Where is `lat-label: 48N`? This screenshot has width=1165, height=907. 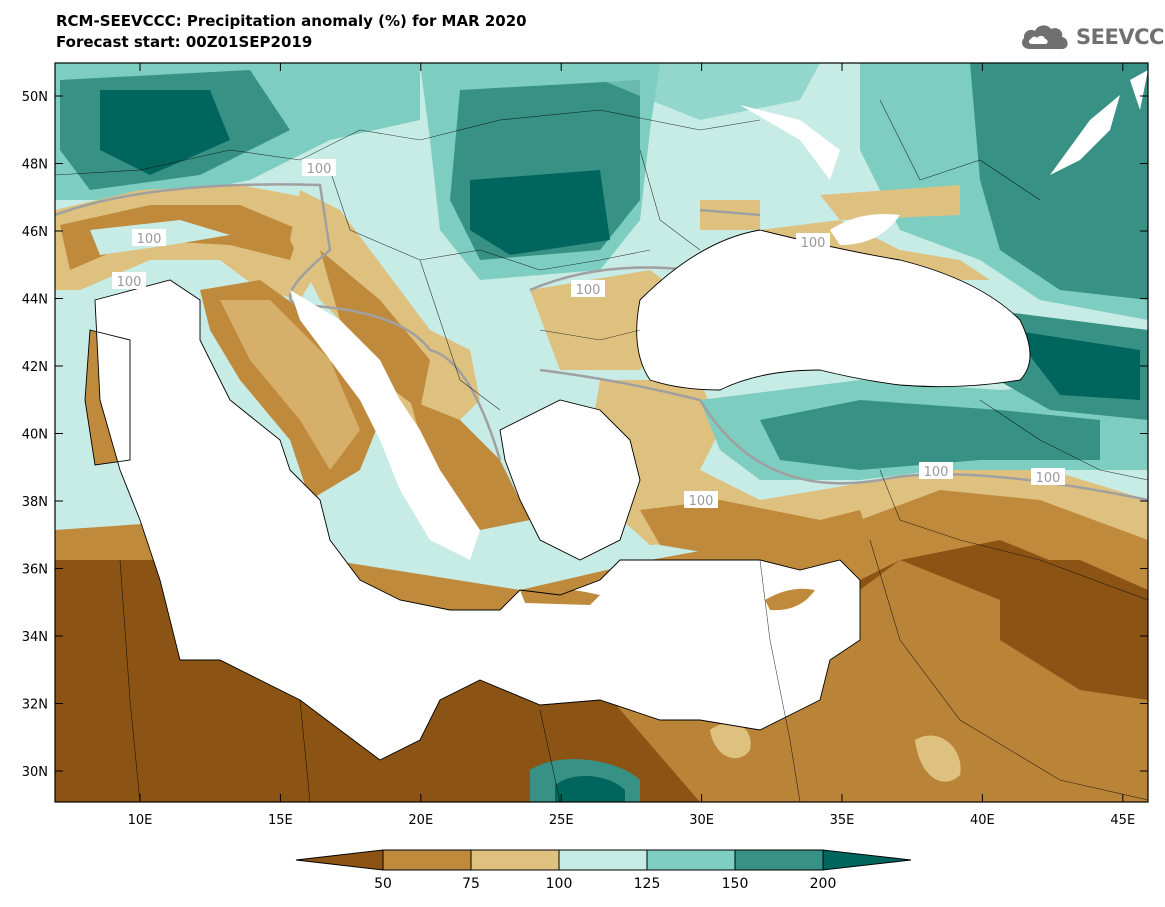 lat-label: 48N is located at coordinates (35, 165).